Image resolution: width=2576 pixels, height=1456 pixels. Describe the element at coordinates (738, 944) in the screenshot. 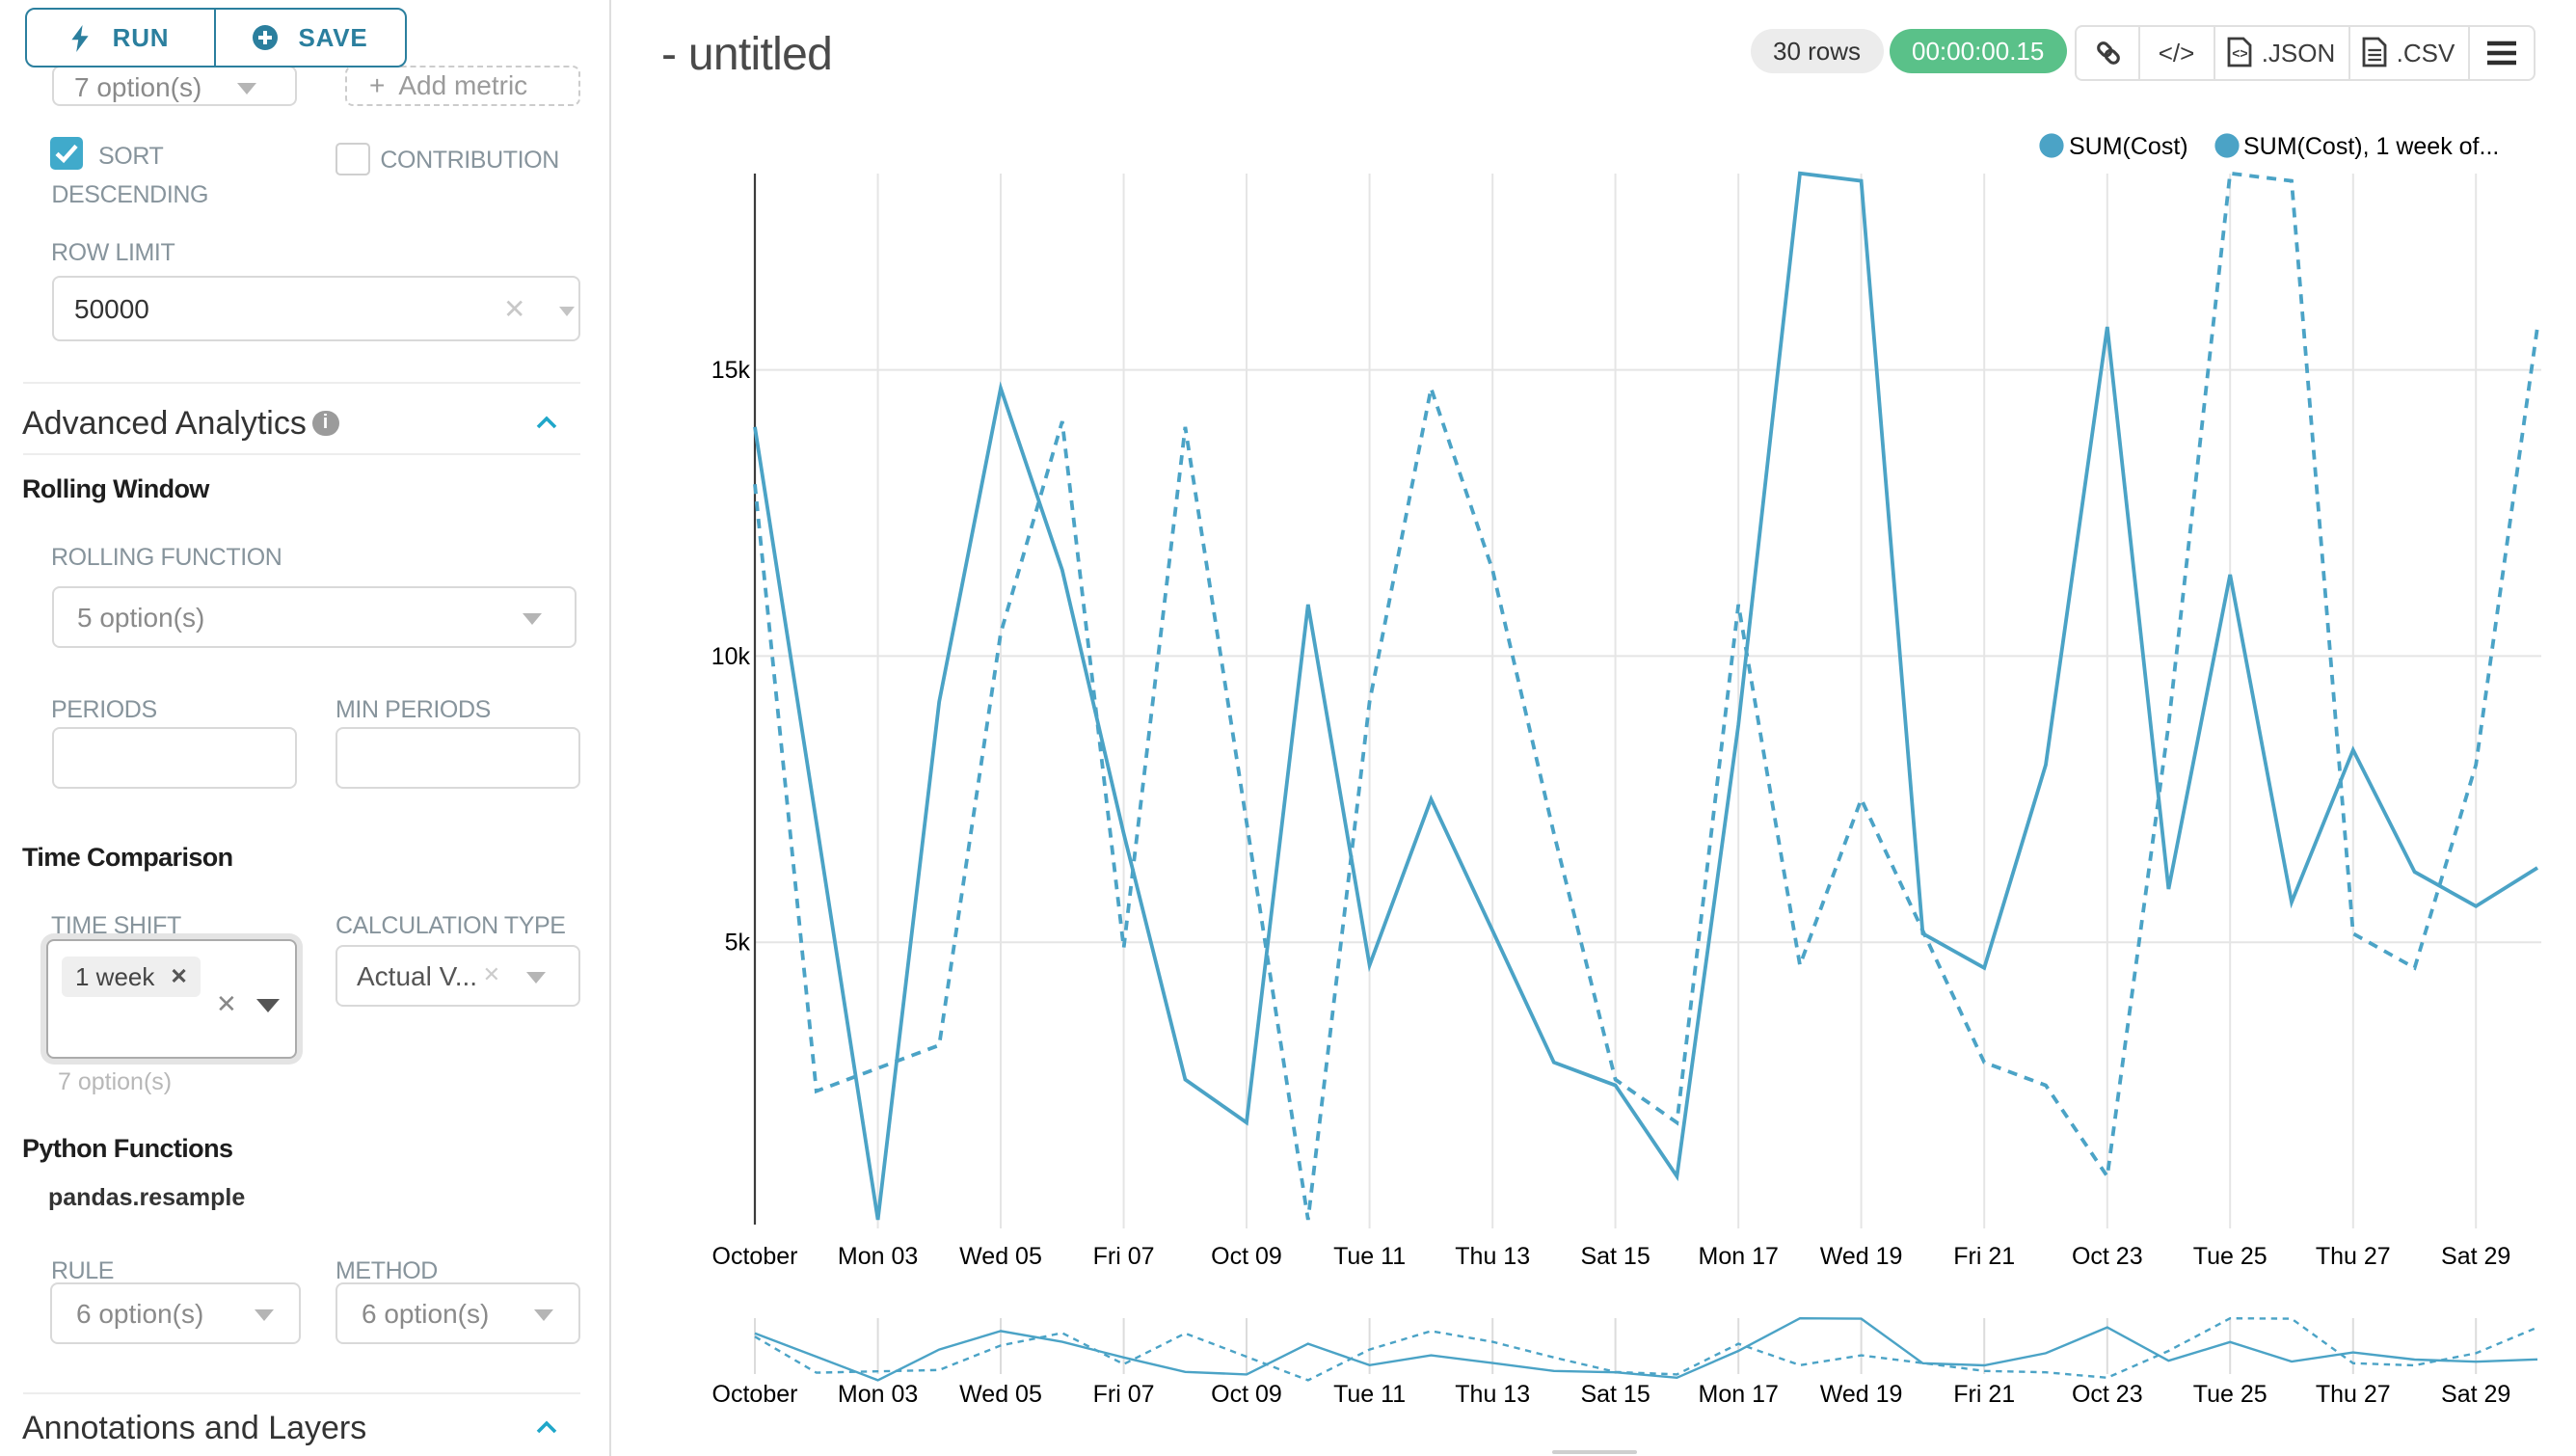

I see `svg-text: 5k` at that location.